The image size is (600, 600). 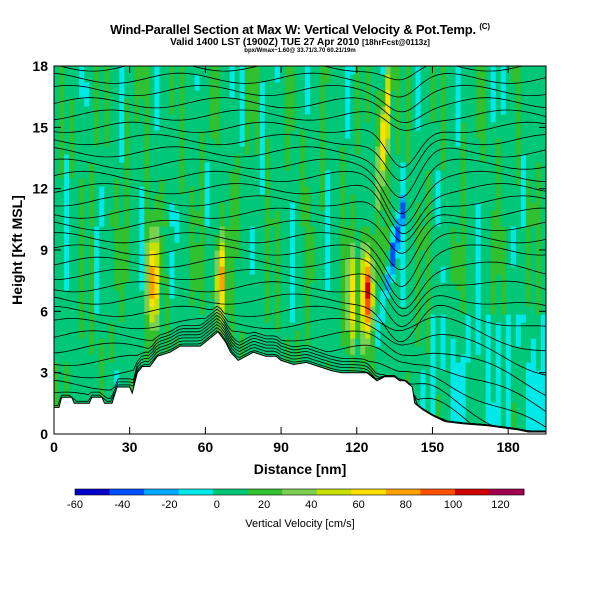 What do you see at coordinates (44, 434) in the screenshot?
I see `y-tick-label: 0` at bounding box center [44, 434].